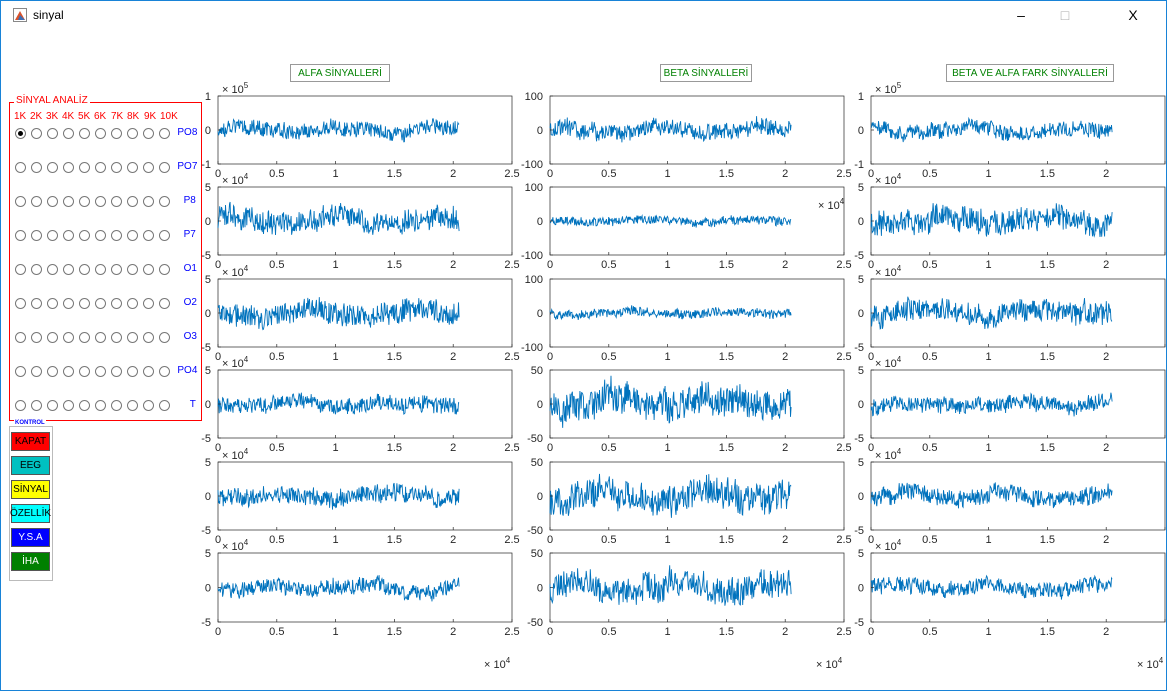  What do you see at coordinates (132, 405) in the screenshot?
I see `radio-t-8k` at bounding box center [132, 405].